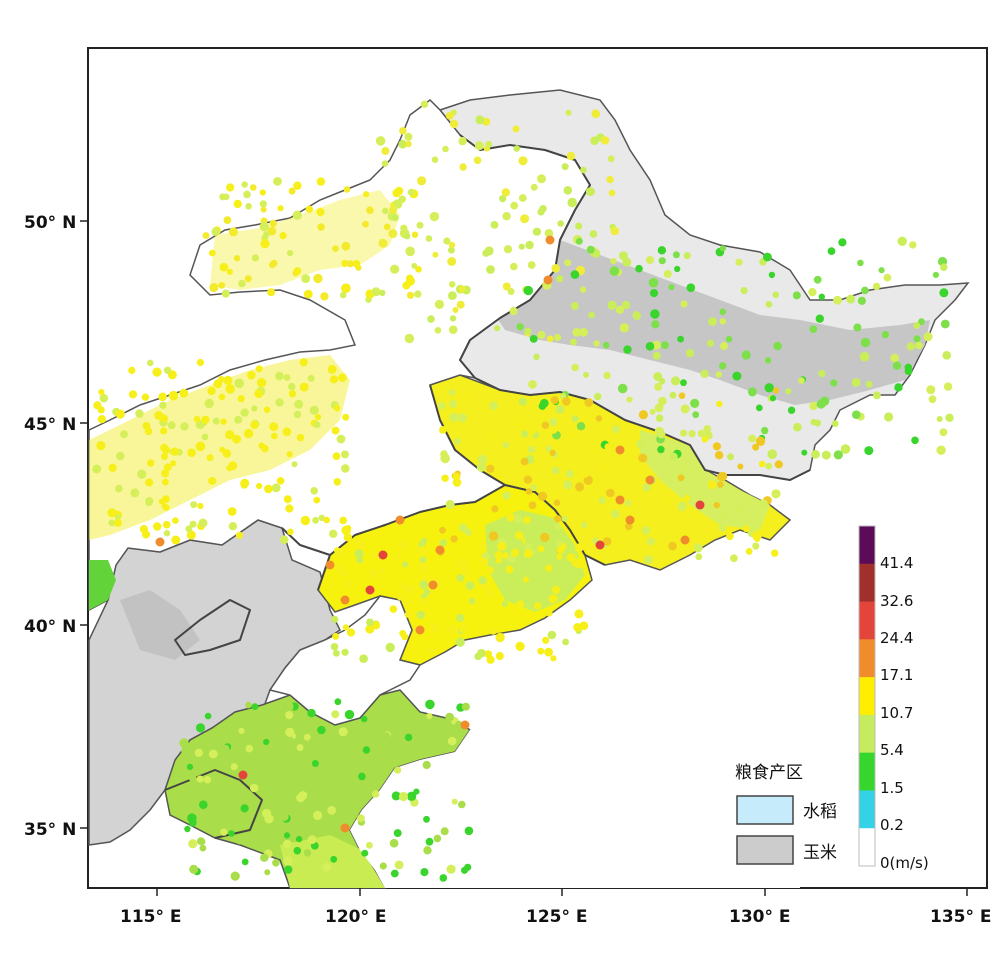 The image size is (1000, 954). What do you see at coordinates (219, 447) in the screenshot?
I see `west-yellow-zone` at bounding box center [219, 447].